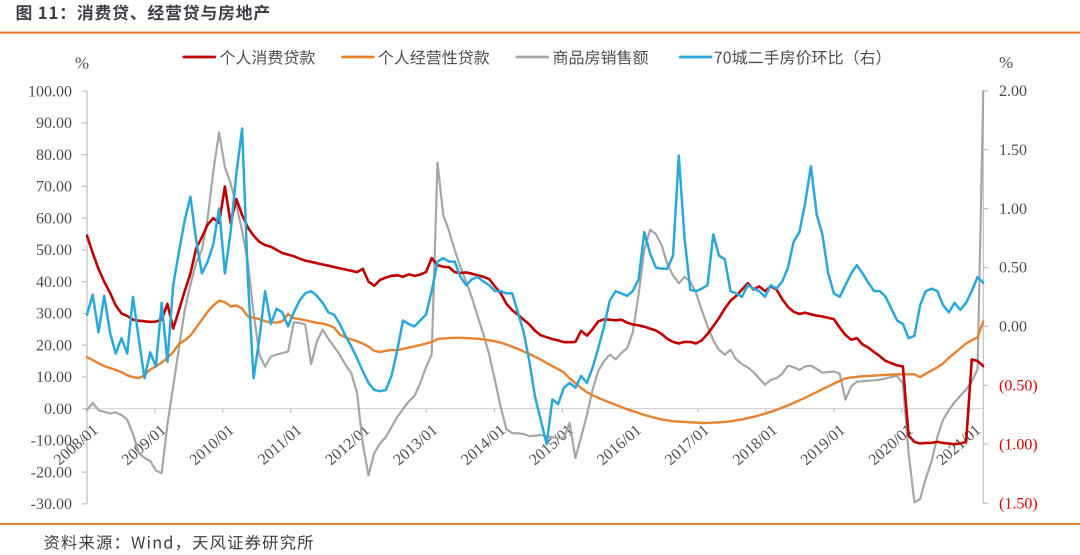 The height and width of the screenshot is (555, 1080). What do you see at coordinates (1013, 268) in the screenshot?
I see `svg-text: 0.50` at bounding box center [1013, 268].